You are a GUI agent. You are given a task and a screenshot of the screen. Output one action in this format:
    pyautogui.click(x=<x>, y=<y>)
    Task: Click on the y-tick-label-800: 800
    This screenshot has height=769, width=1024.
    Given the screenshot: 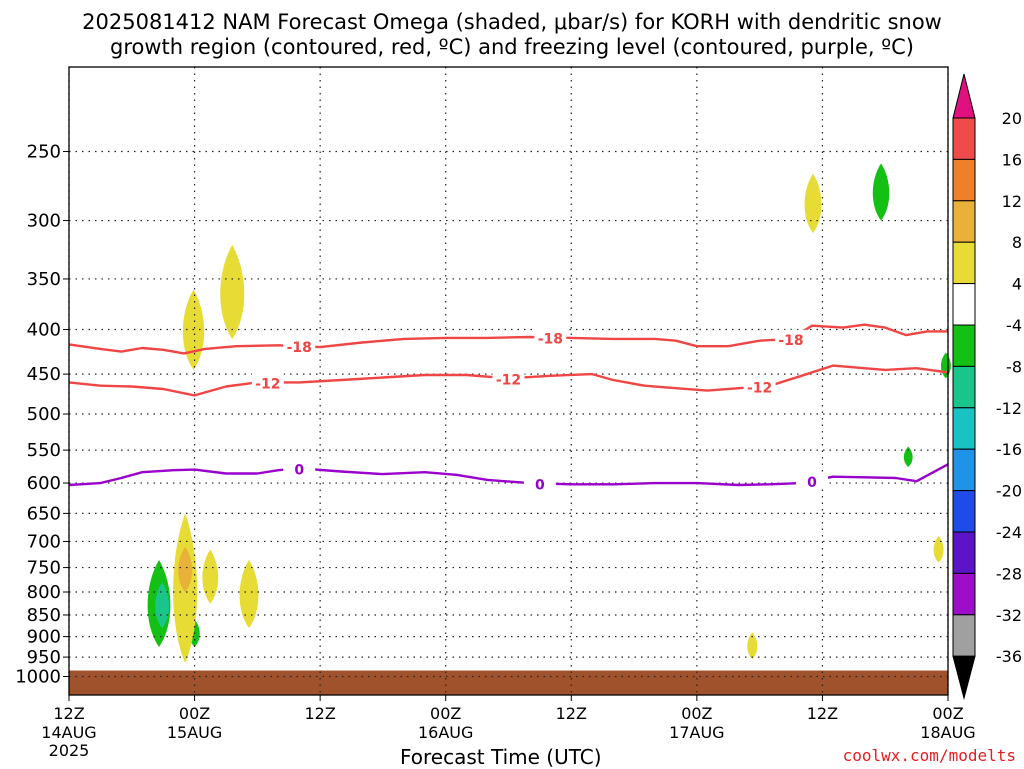 What is the action you would take?
    pyautogui.click(x=44, y=592)
    